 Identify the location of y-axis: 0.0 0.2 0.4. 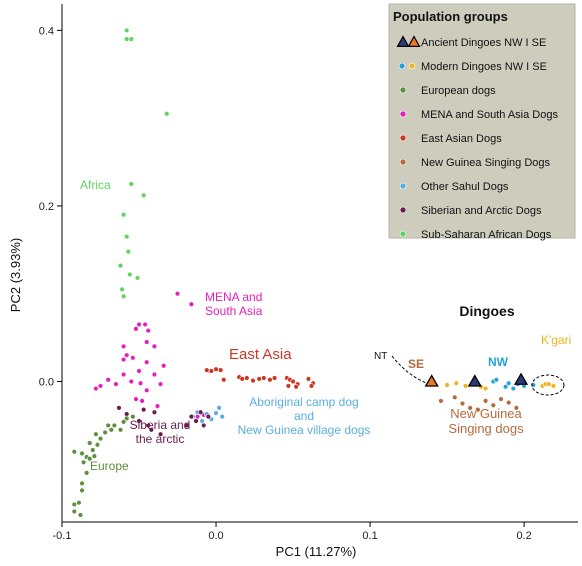
(50, 206).